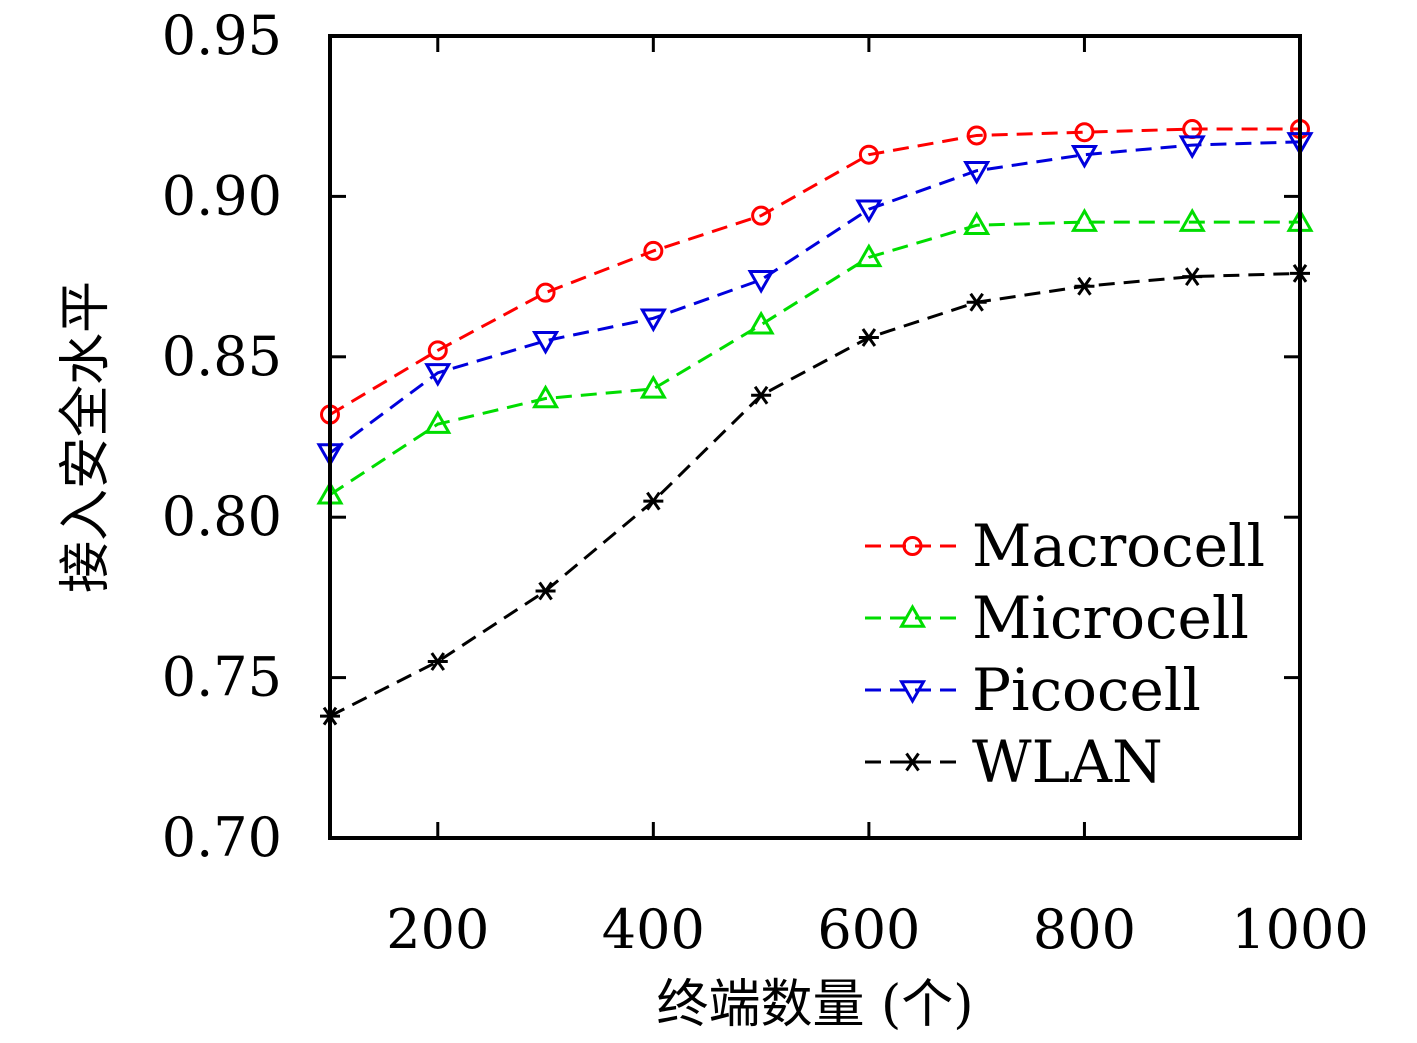 This screenshot has height=1043, width=1417. I want to click on x-tick-label: 400, so click(653, 929).